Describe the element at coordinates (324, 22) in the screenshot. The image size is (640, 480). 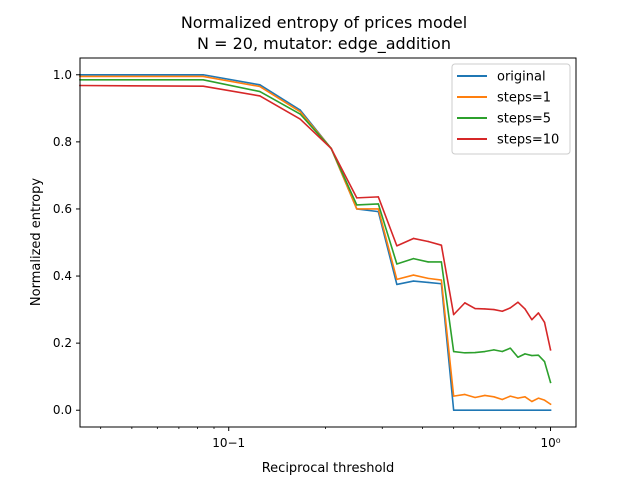
I see `chart-title: Normalized entropy of prices model` at that location.